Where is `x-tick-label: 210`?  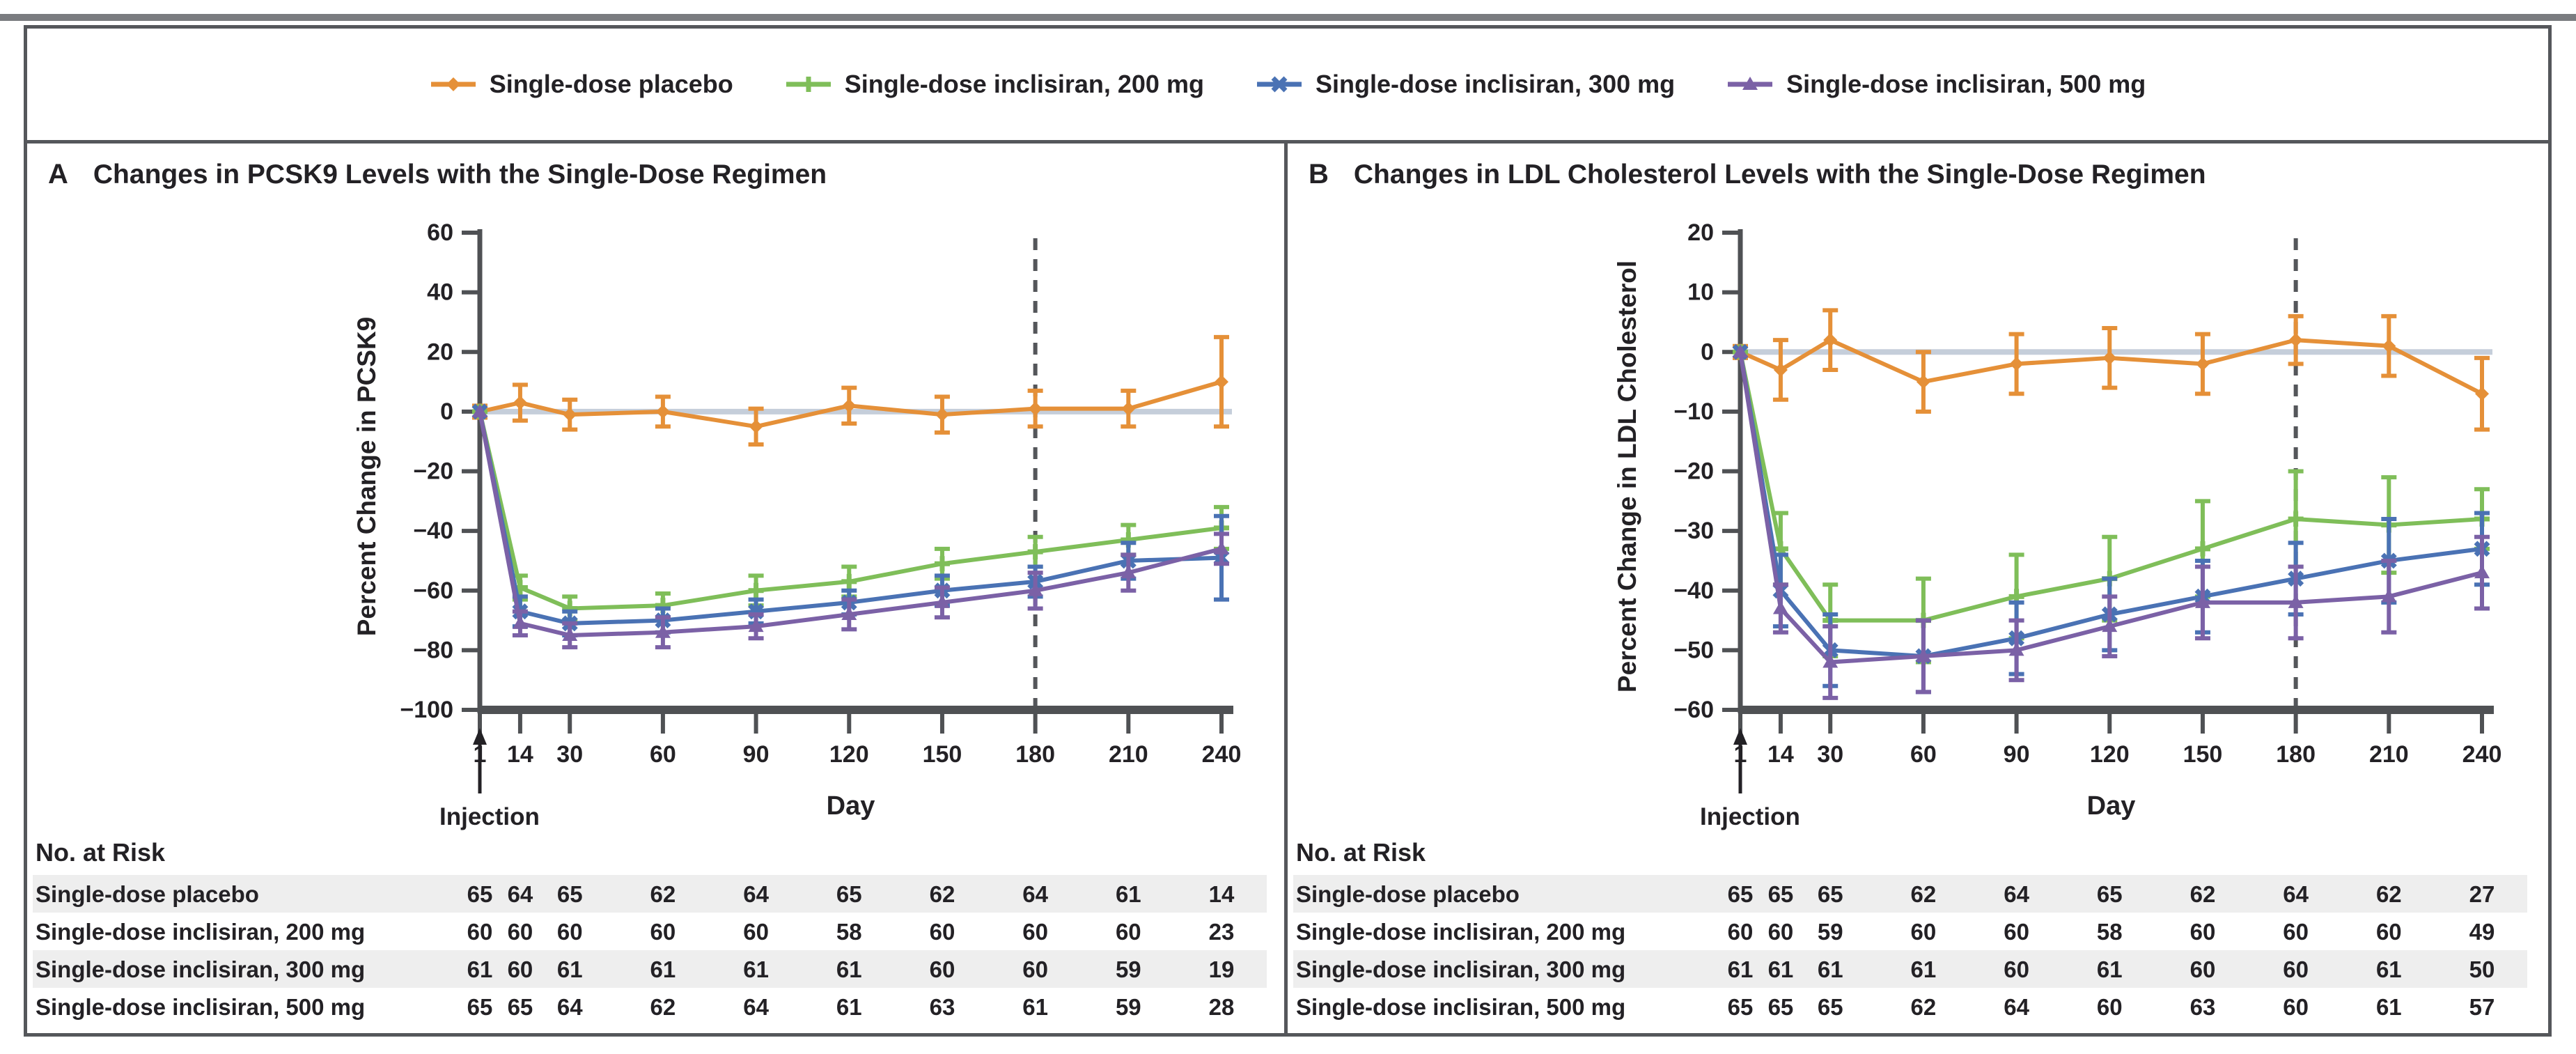
x-tick-label: 210 is located at coordinates (1128, 754).